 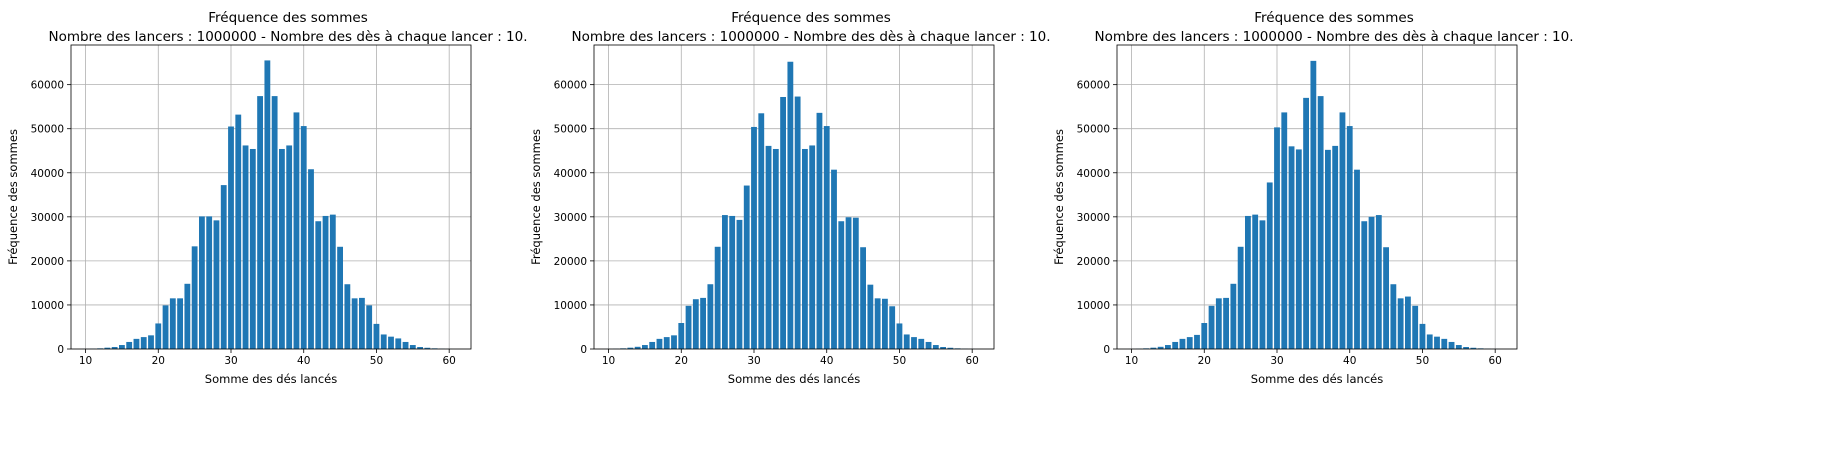 What do you see at coordinates (794, 379) in the screenshot?
I see `x-axis-label: Somme des dés lancés` at bounding box center [794, 379].